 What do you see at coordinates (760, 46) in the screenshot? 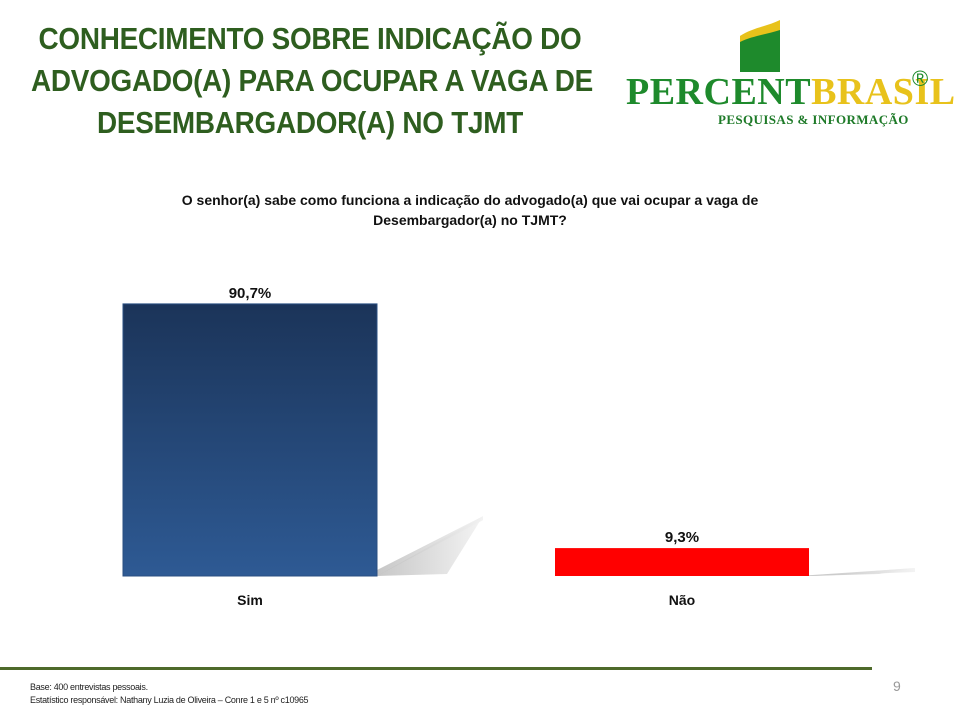
I see `logo-emblem-icon` at bounding box center [760, 46].